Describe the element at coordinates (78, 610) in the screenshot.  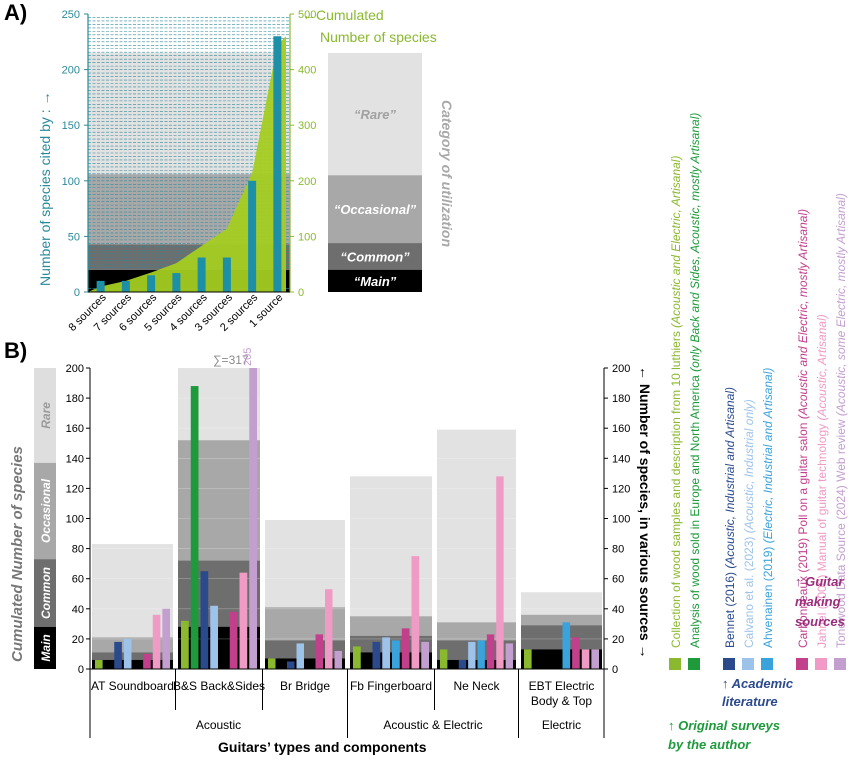
I see `y-tick-label: 40` at that location.